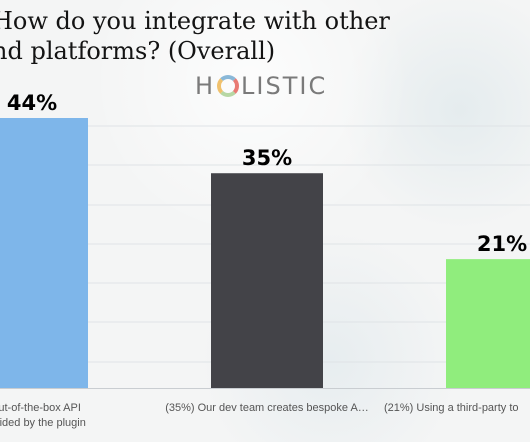  What do you see at coordinates (43, 423) in the screenshot?
I see `category-label-1-line-2: provided by the plugin` at bounding box center [43, 423].